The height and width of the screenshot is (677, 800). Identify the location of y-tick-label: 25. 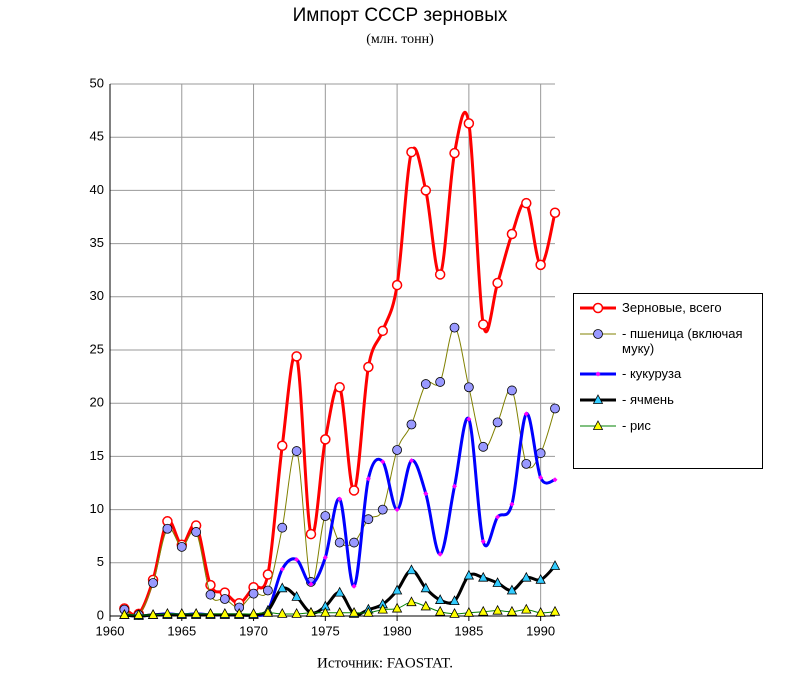
(97, 348).